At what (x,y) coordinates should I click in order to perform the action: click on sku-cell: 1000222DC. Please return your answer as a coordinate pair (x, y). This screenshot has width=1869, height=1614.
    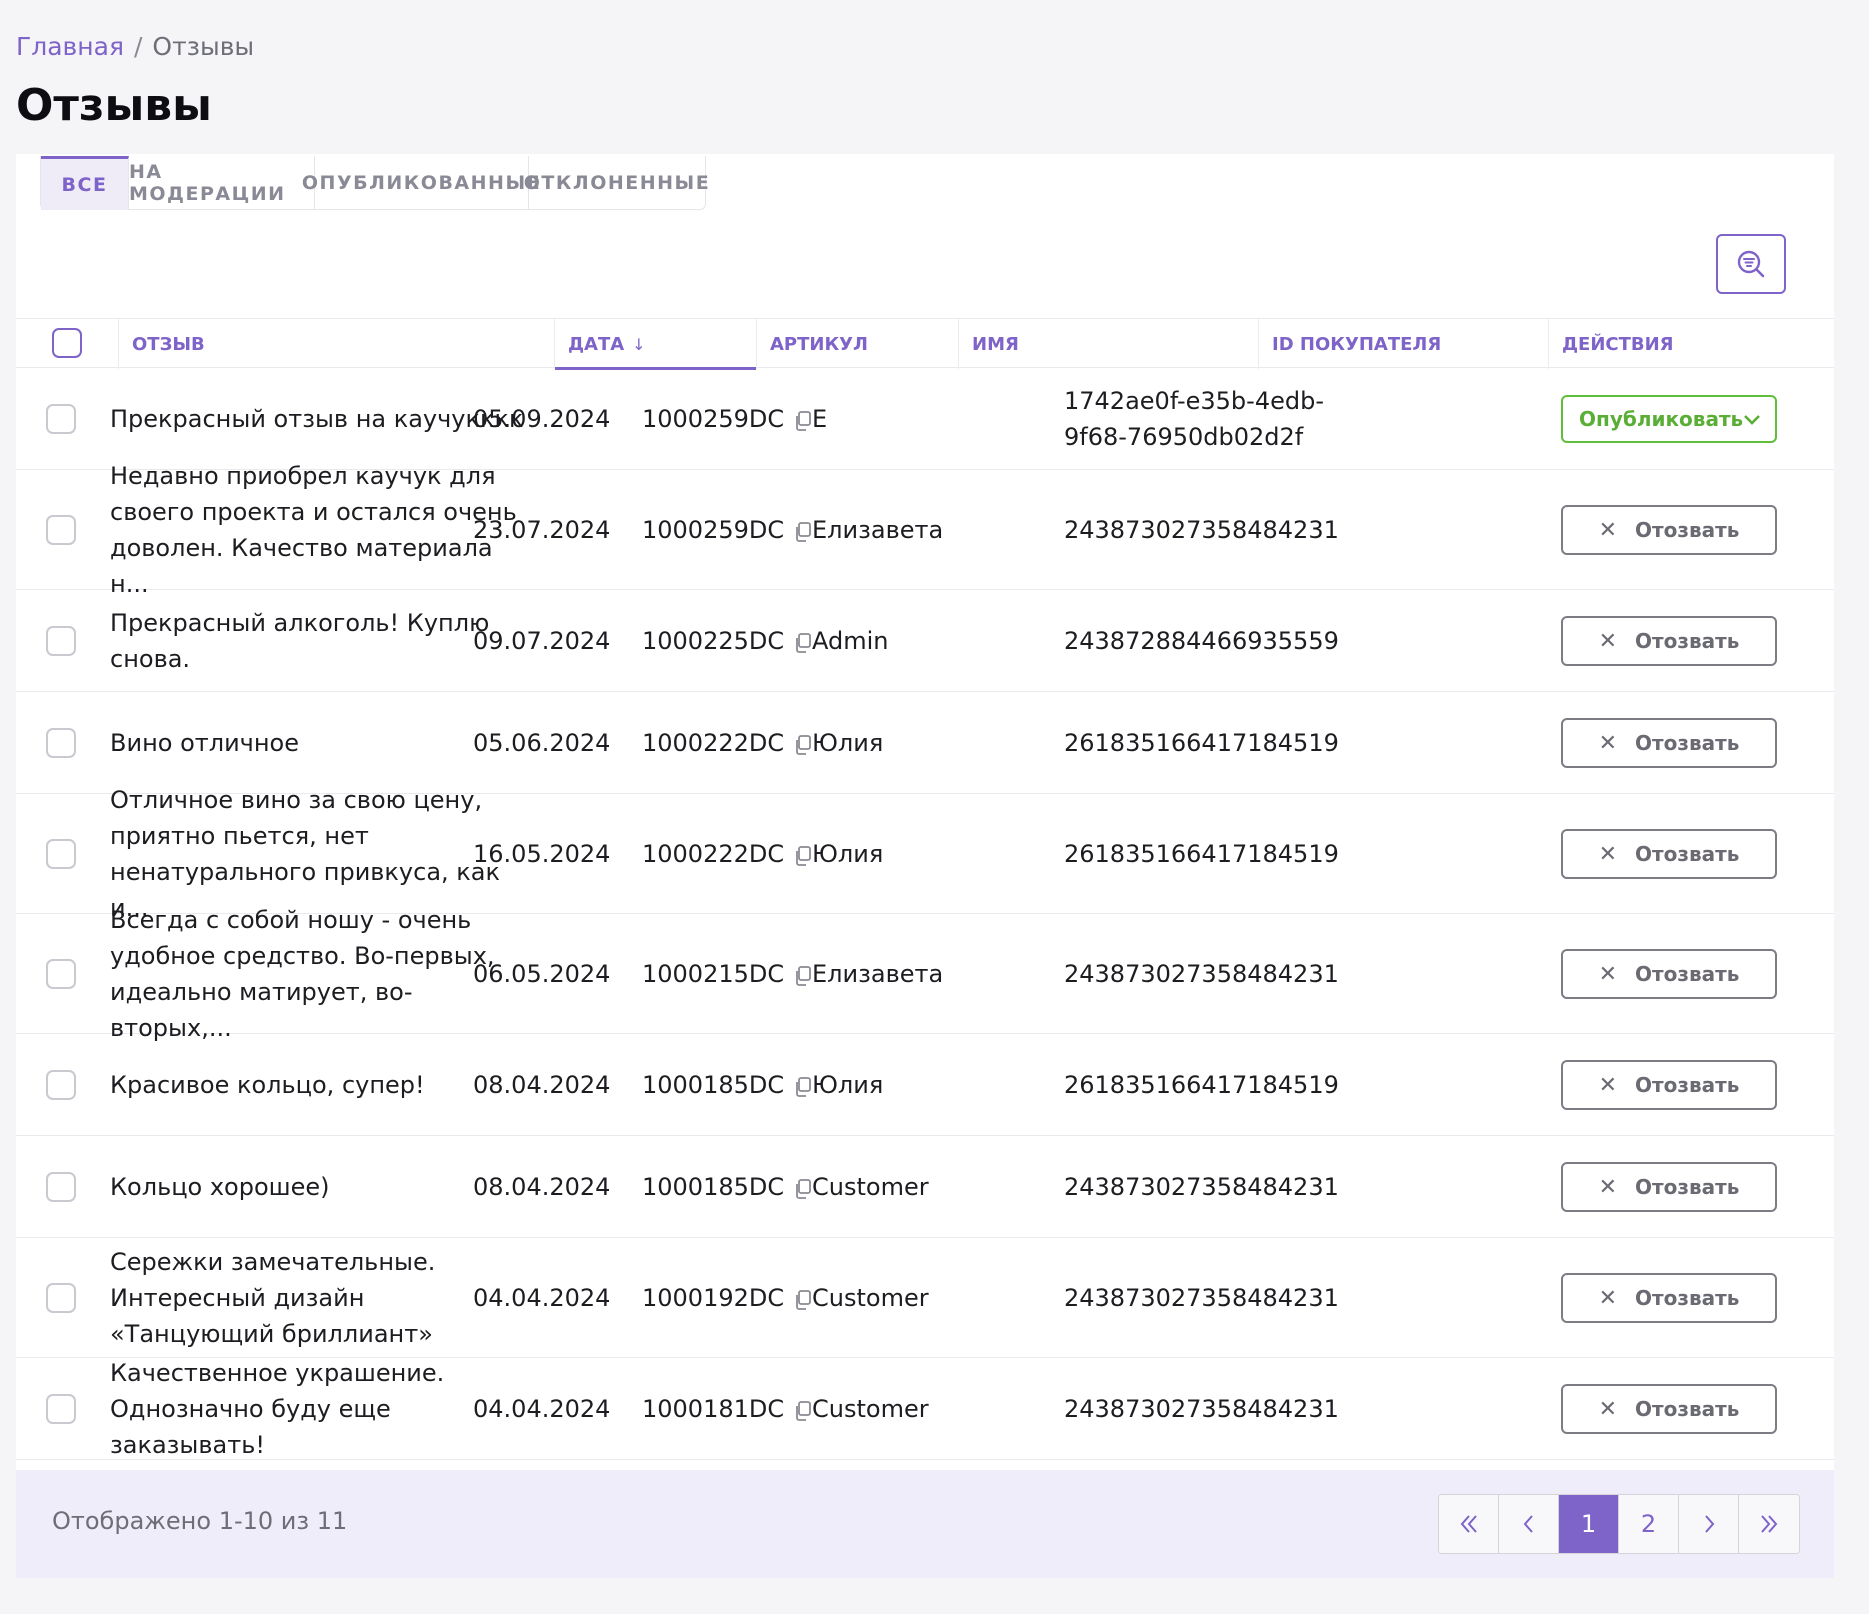
    Looking at the image, I should click on (727, 853).